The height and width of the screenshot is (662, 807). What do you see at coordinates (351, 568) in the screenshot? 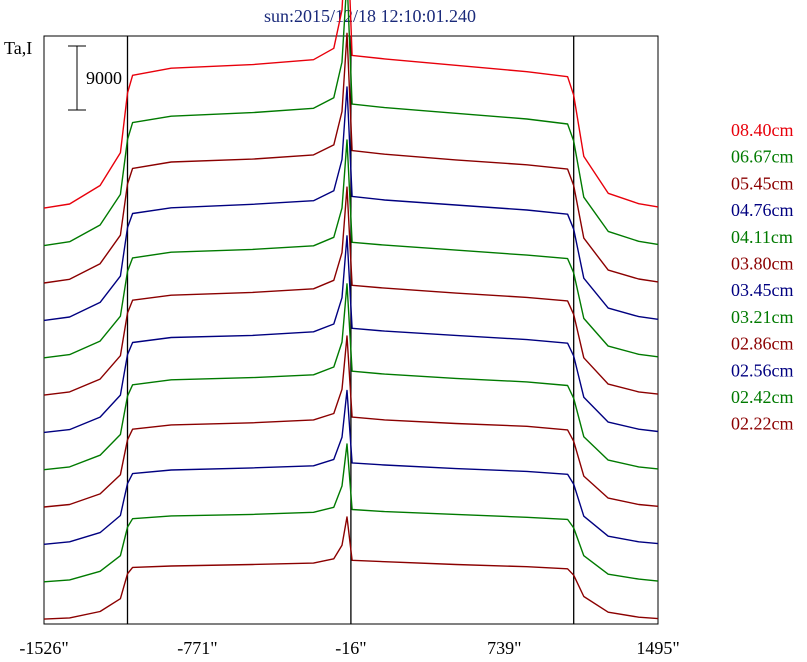
I see `series-line` at bounding box center [351, 568].